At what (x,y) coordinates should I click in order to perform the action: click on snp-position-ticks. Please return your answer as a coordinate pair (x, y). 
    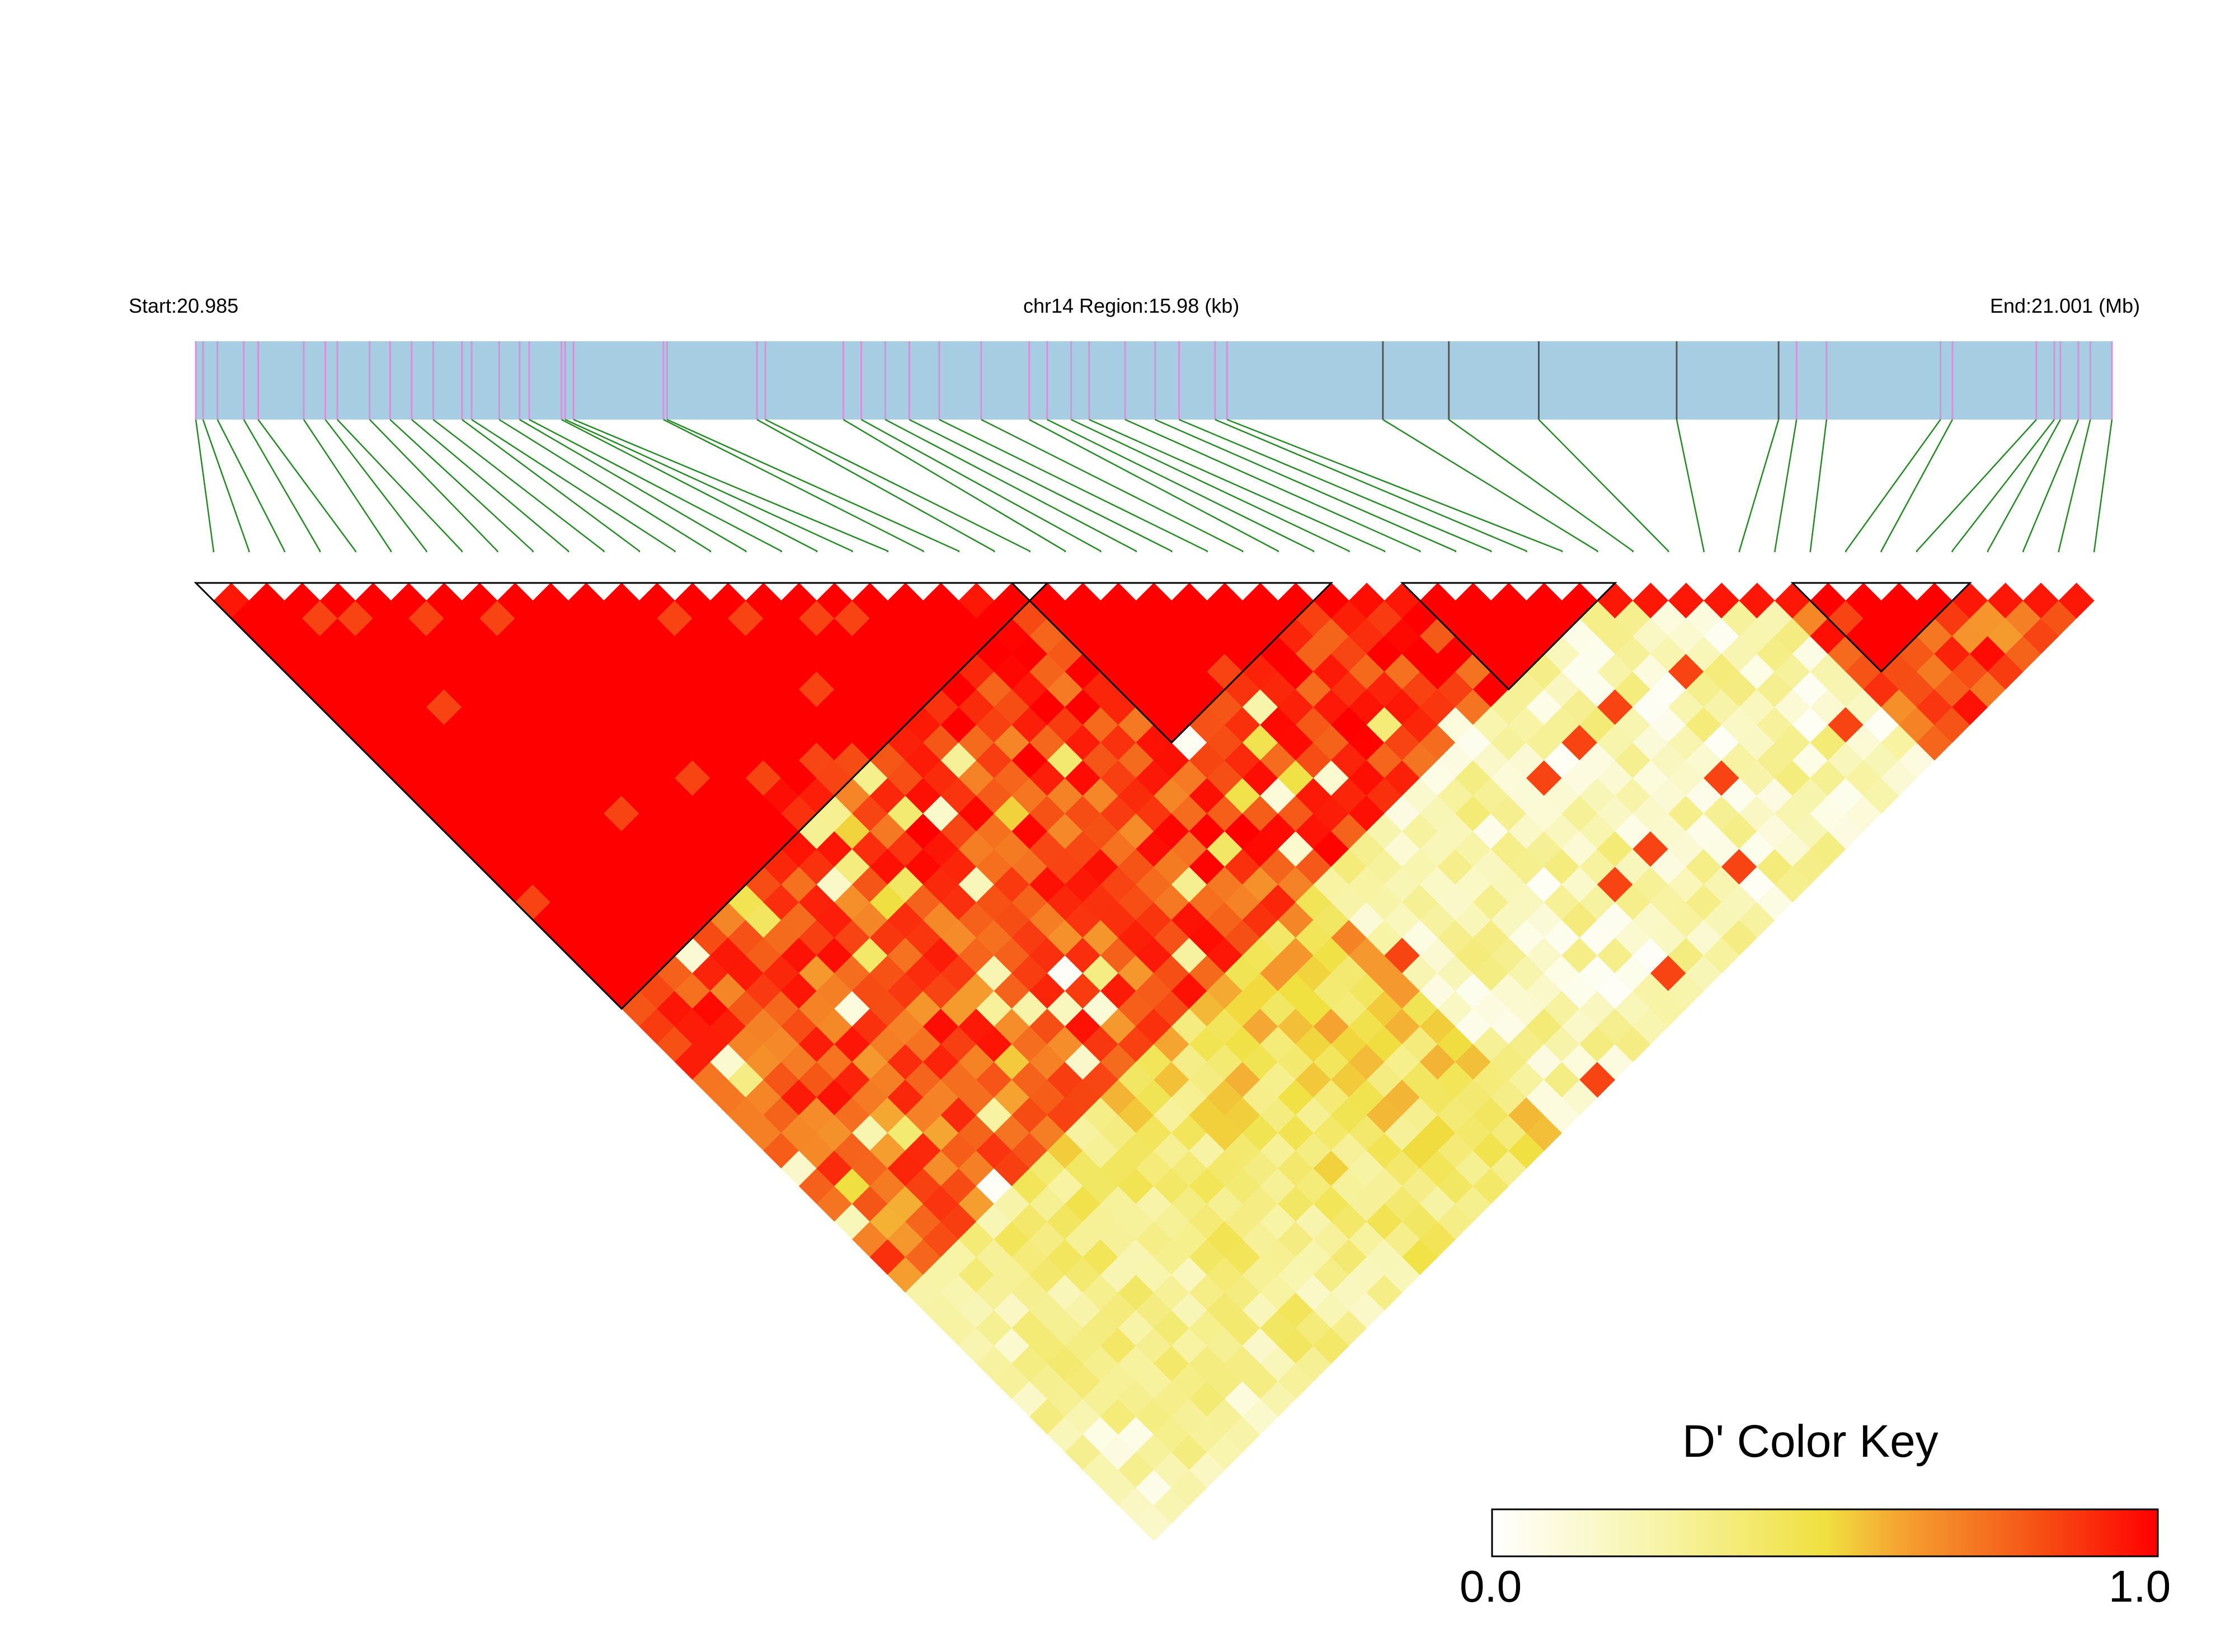
    Looking at the image, I should click on (1154, 381).